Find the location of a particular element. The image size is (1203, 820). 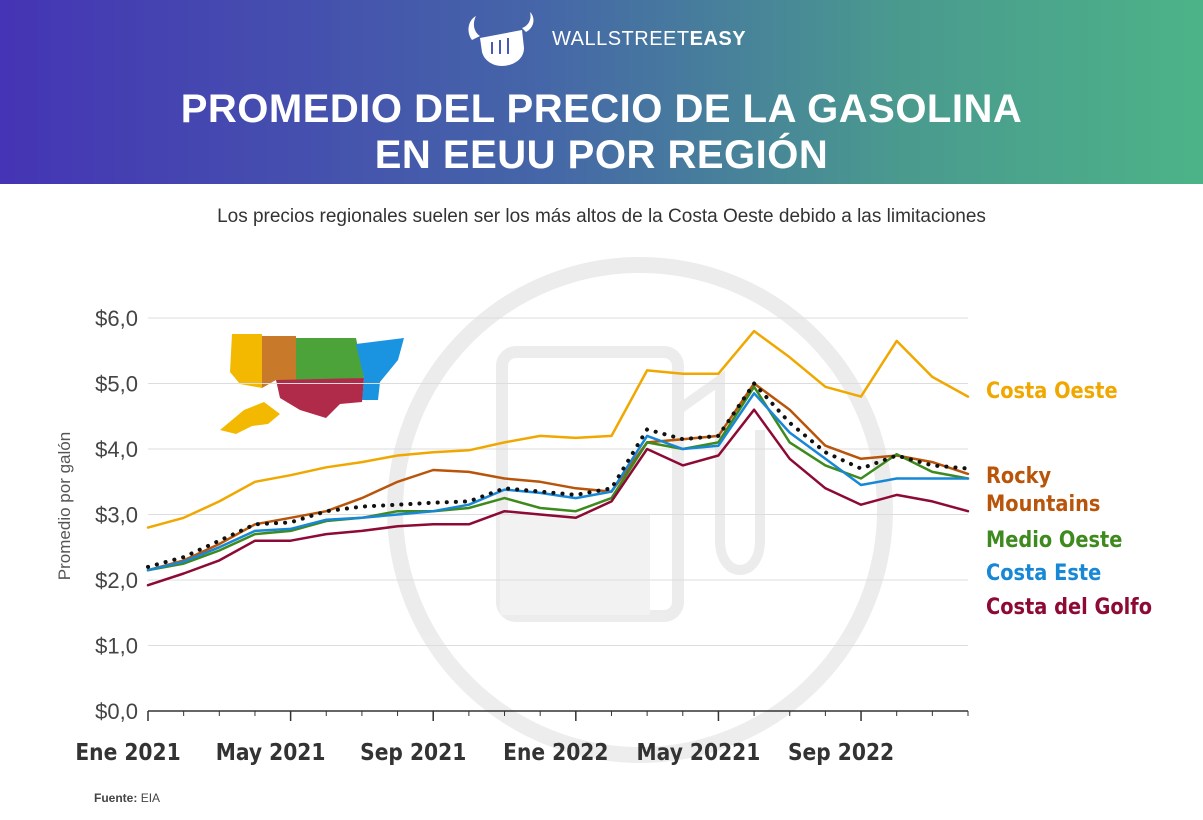

legend-costa-este: Costa Este is located at coordinates (1044, 573).